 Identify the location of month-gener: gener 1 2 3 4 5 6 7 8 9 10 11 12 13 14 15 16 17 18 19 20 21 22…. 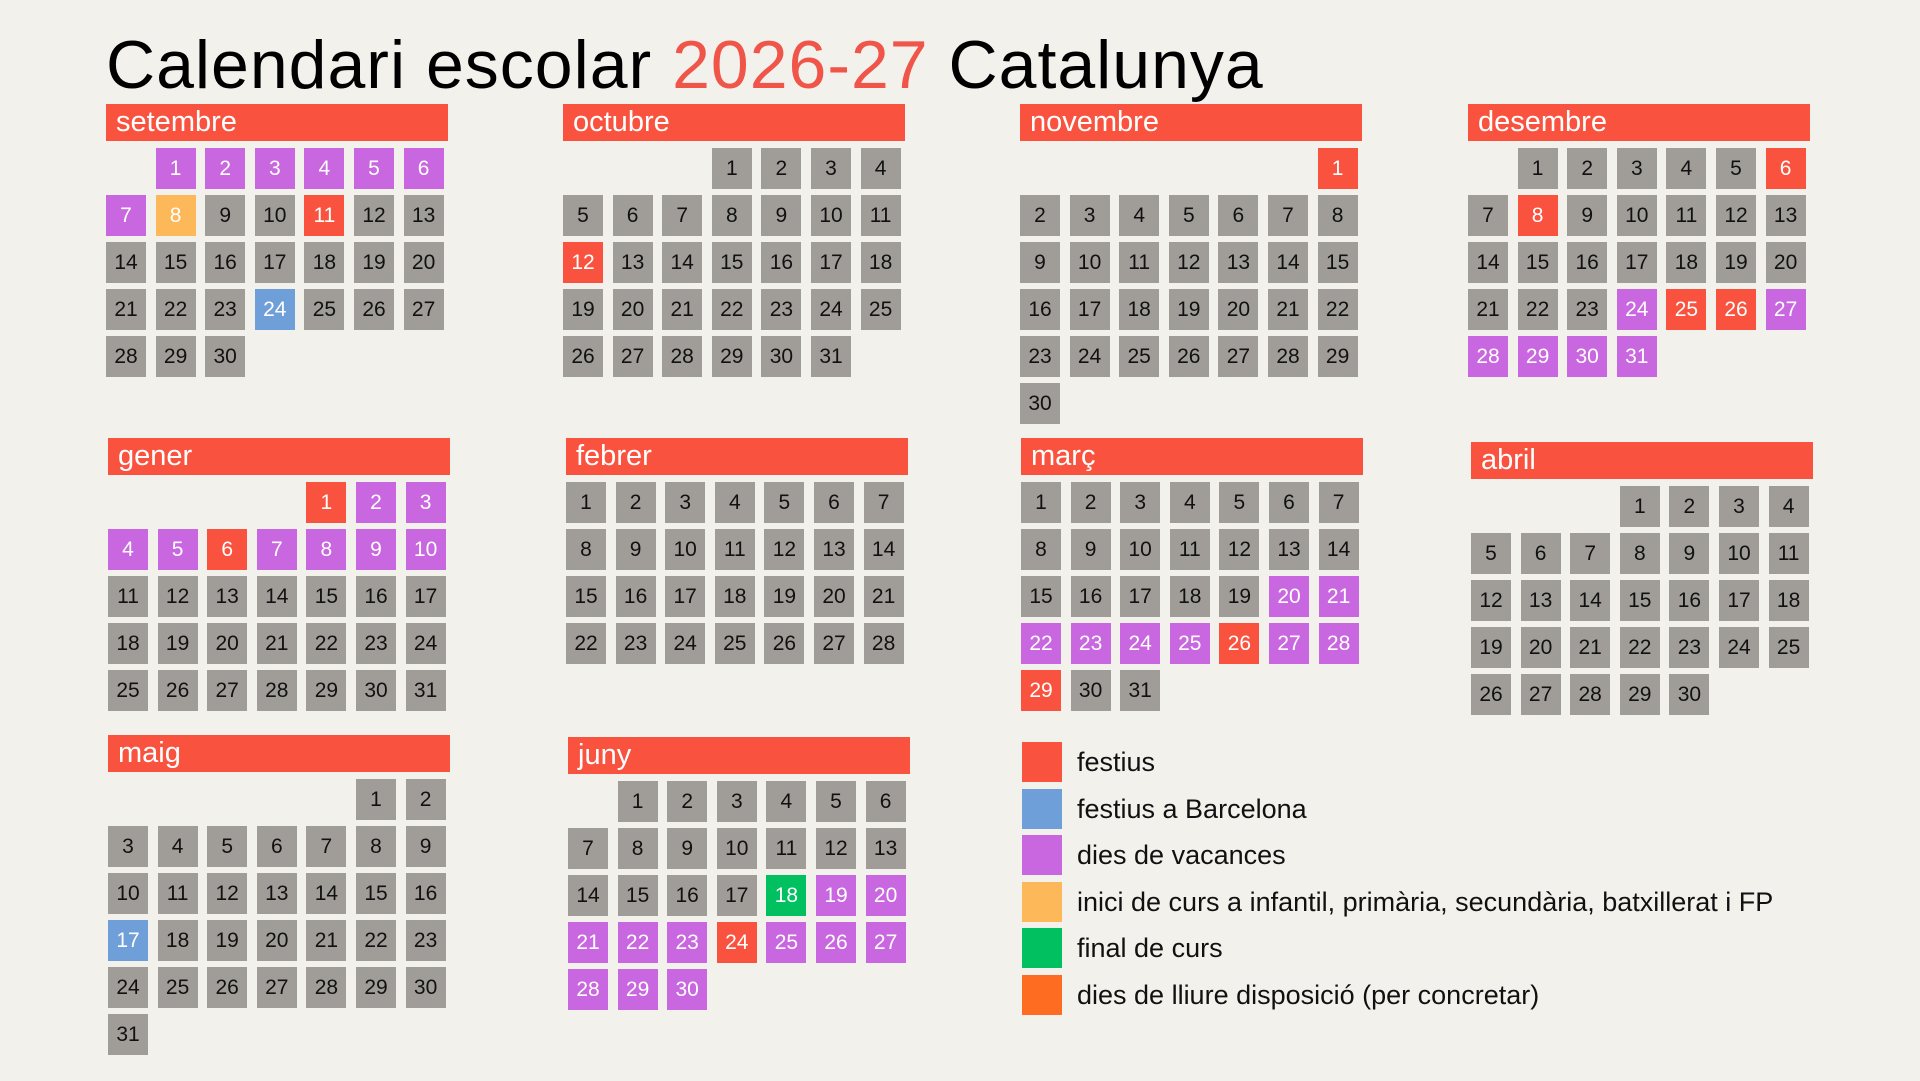
(279, 610).